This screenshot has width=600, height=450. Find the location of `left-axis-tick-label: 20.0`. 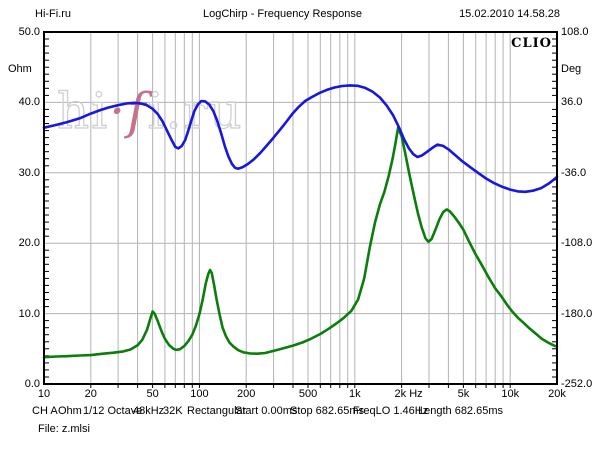

left-axis-tick-label: 20.0 is located at coordinates (29, 243).